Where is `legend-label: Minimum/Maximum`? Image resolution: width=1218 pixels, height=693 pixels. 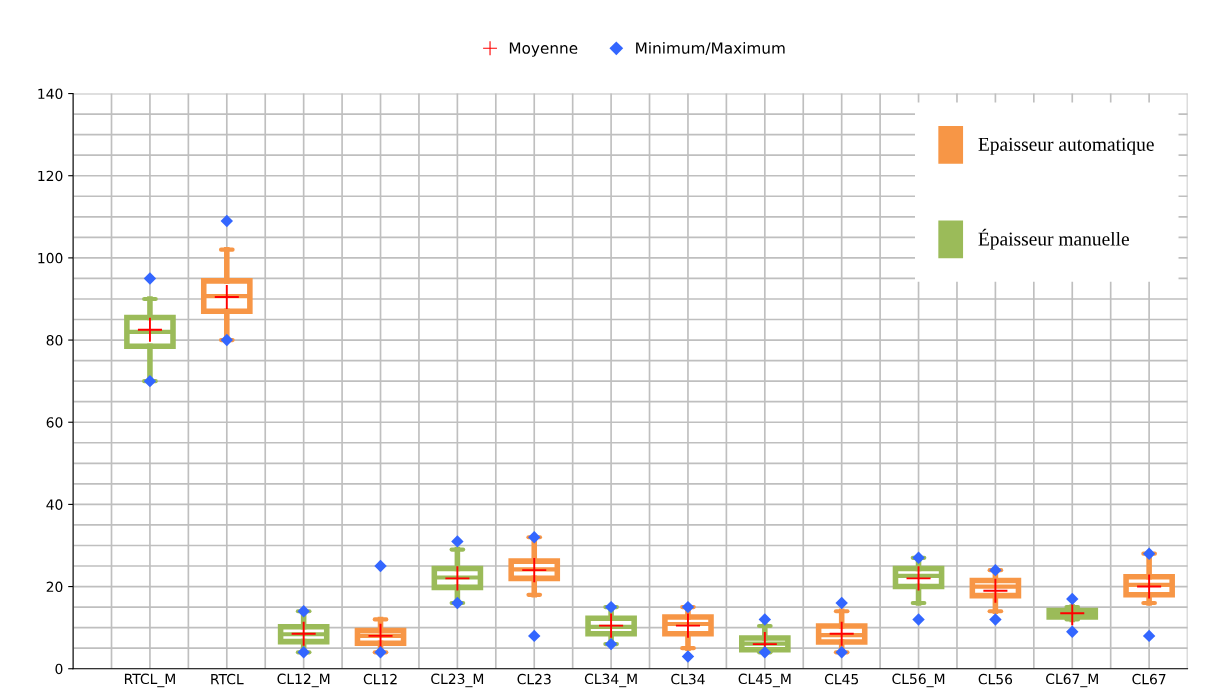
legend-label: Minimum/Maximum is located at coordinates (710, 49).